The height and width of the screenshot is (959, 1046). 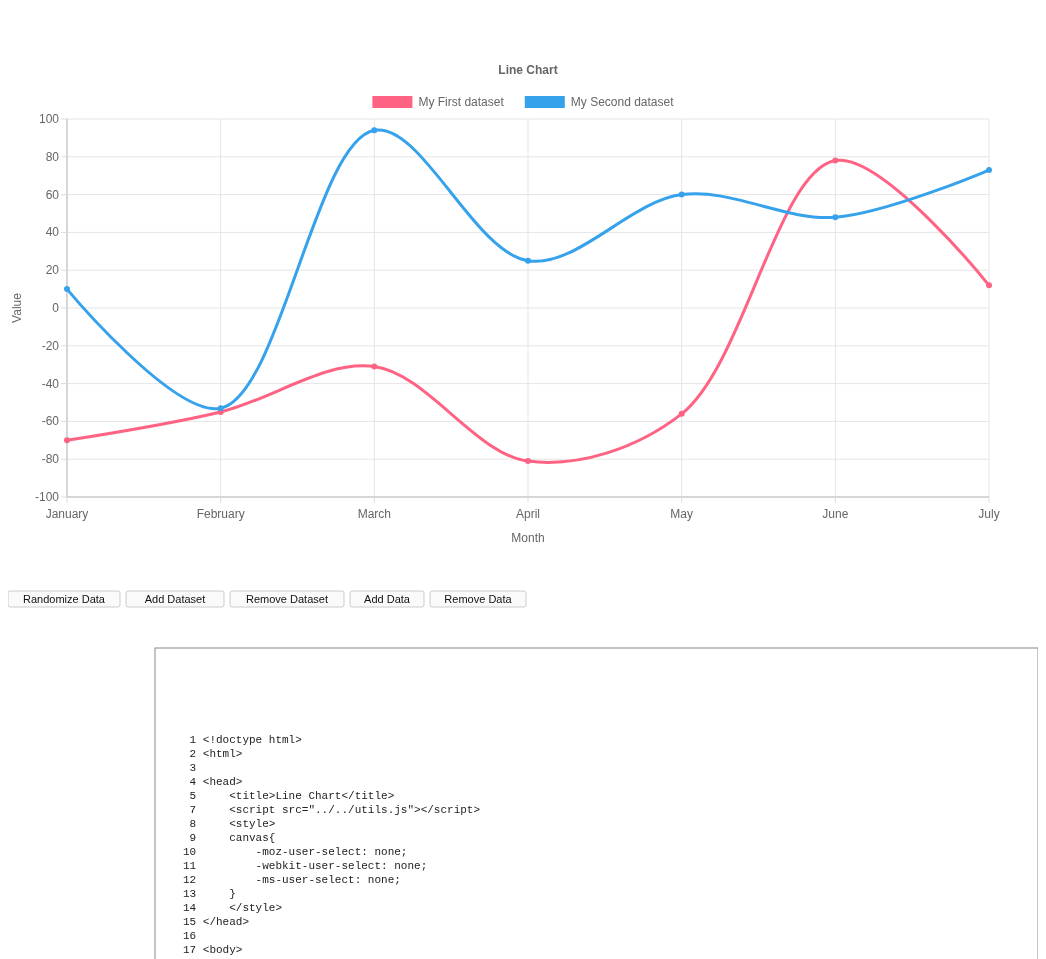 I want to click on y-tick-label: -60, so click(x=50, y=421).